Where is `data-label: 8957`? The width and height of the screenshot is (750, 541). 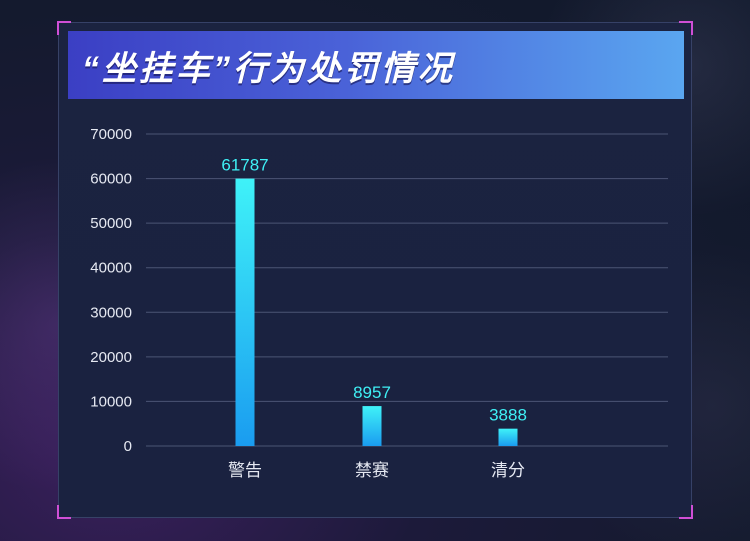
data-label: 8957 is located at coordinates (372, 392).